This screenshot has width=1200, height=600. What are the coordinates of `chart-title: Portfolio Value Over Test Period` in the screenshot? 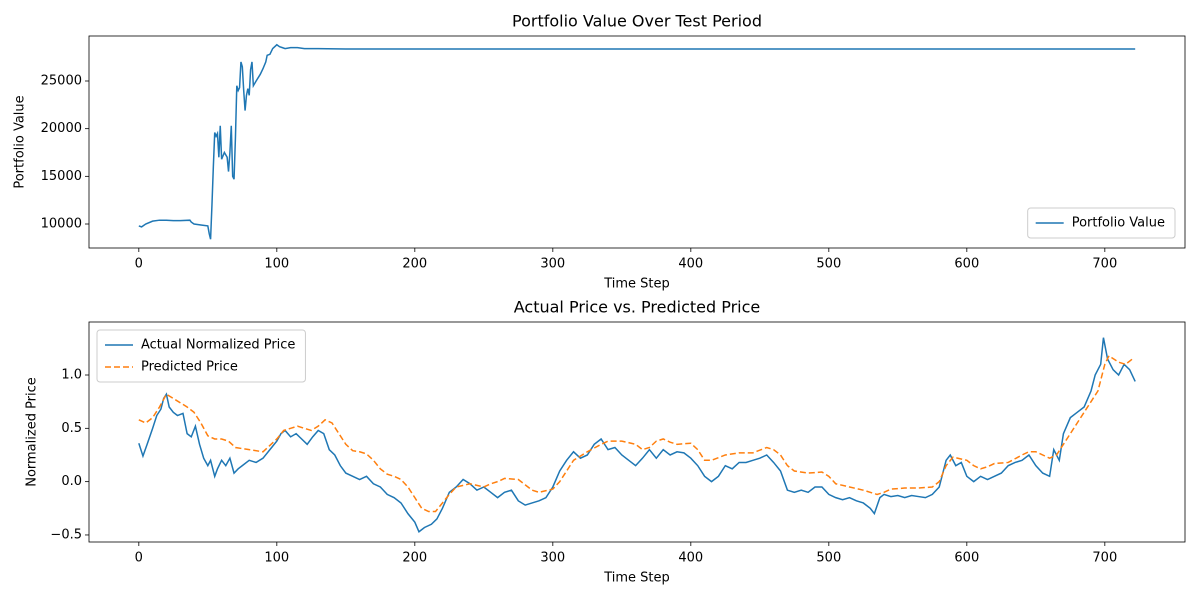 It's located at (637, 21).